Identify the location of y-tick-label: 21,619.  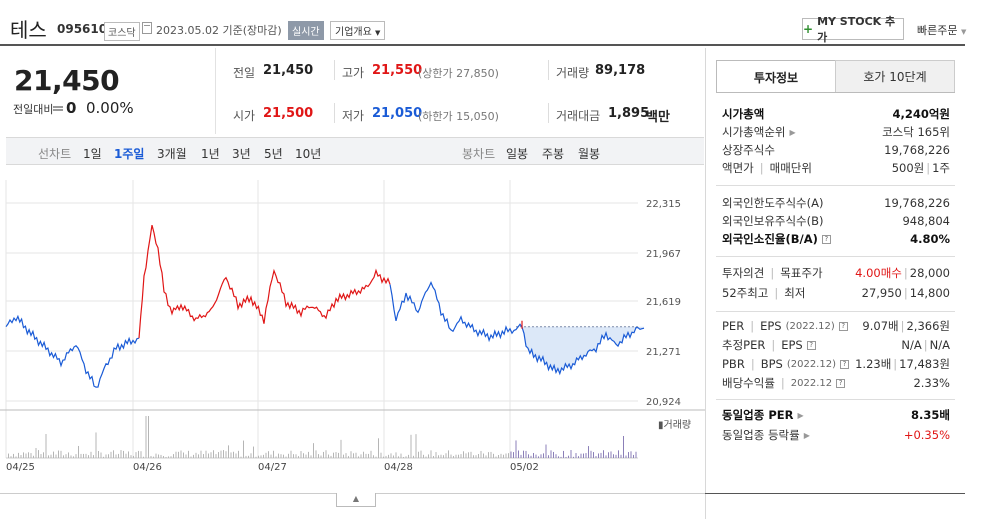
(663, 302).